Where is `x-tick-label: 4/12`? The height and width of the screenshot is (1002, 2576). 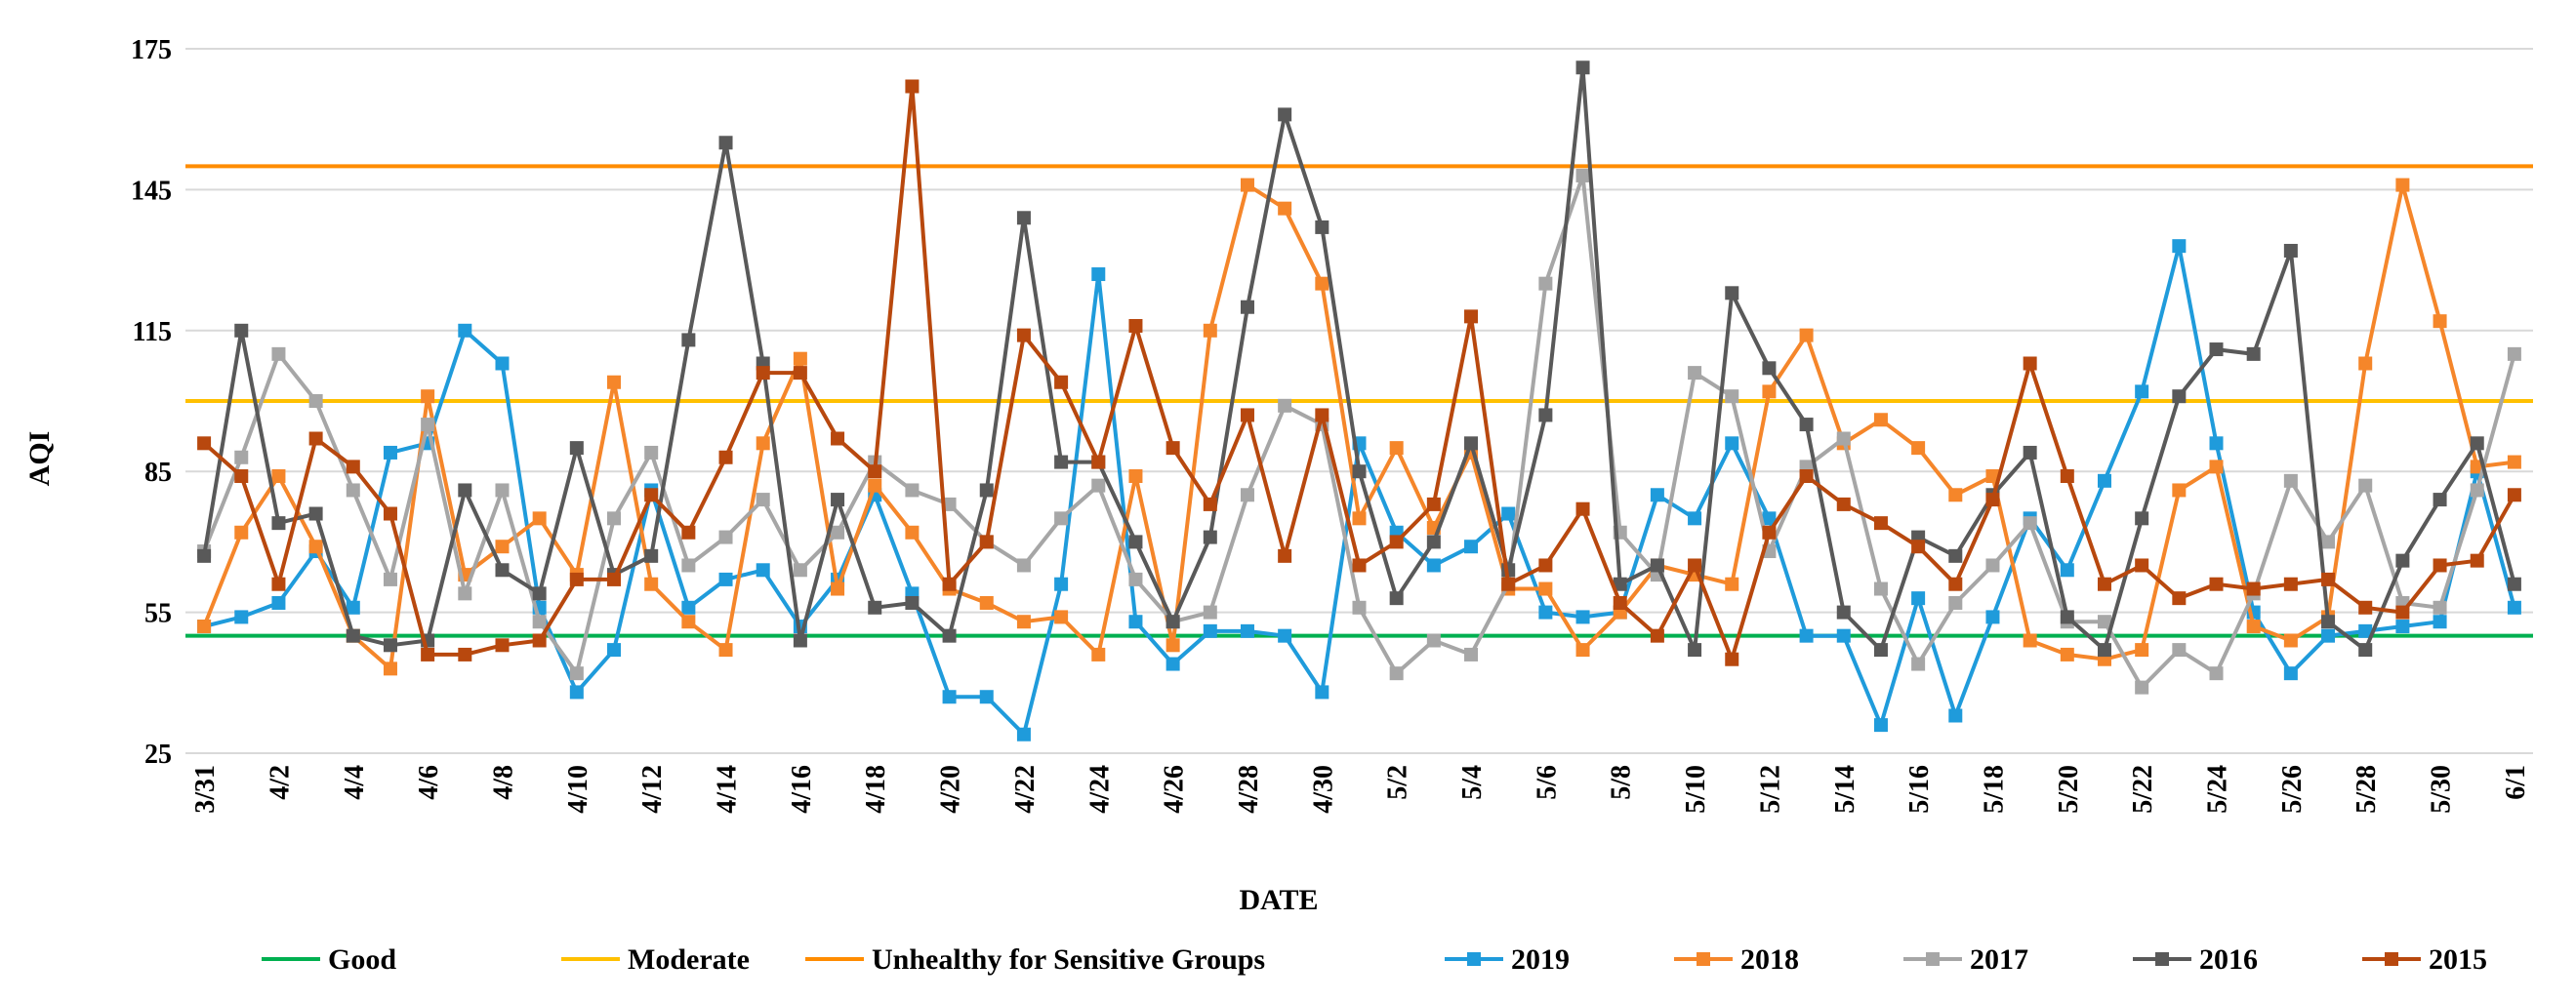
x-tick-label: 4/12 is located at coordinates (652, 790).